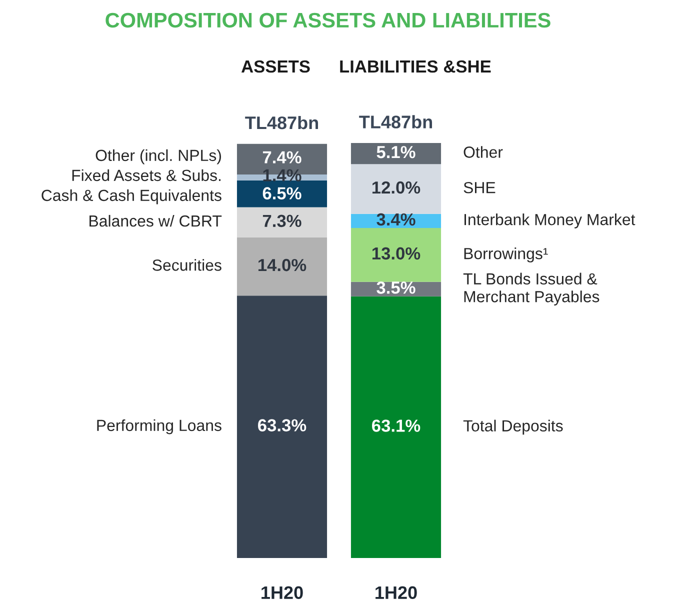 The image size is (686, 615). I want to click on series-label: Securities, so click(187, 265).